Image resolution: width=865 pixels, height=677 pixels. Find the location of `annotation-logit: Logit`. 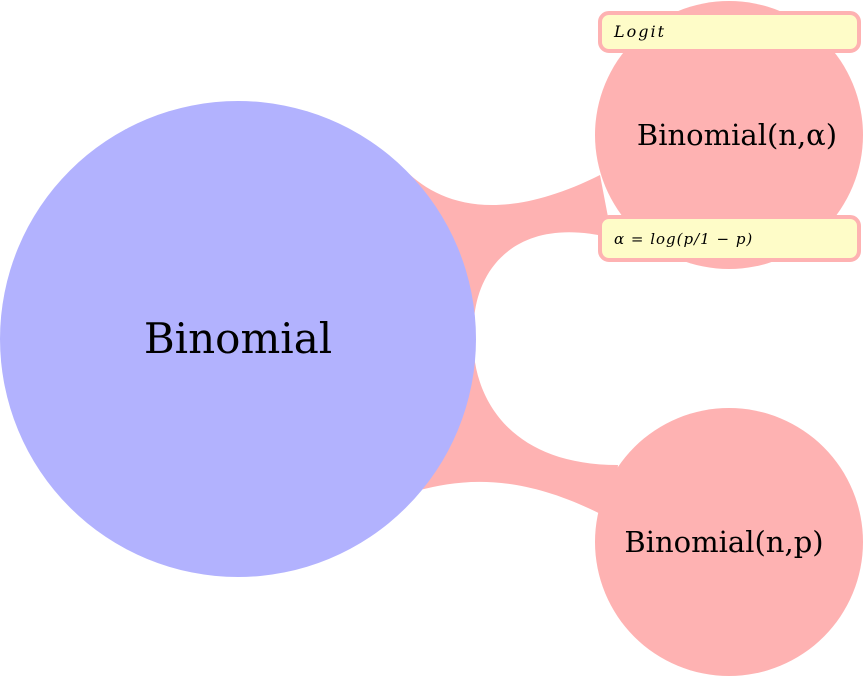

annotation-logit: Logit is located at coordinates (729, 32).